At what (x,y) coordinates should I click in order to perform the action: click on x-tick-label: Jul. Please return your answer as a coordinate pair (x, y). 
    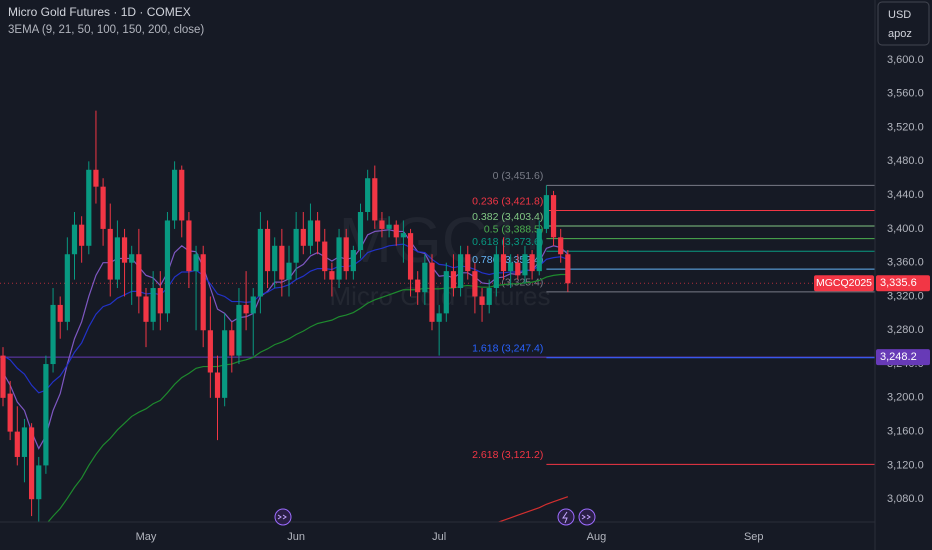
    Looking at the image, I should click on (439, 537).